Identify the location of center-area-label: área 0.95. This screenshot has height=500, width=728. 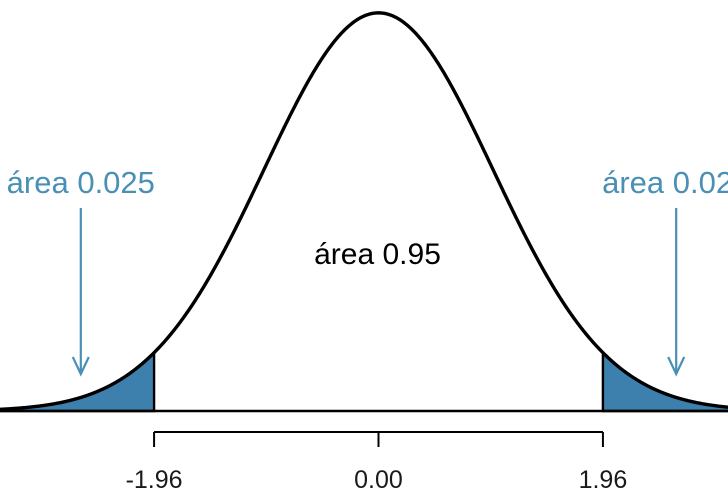
(377, 254).